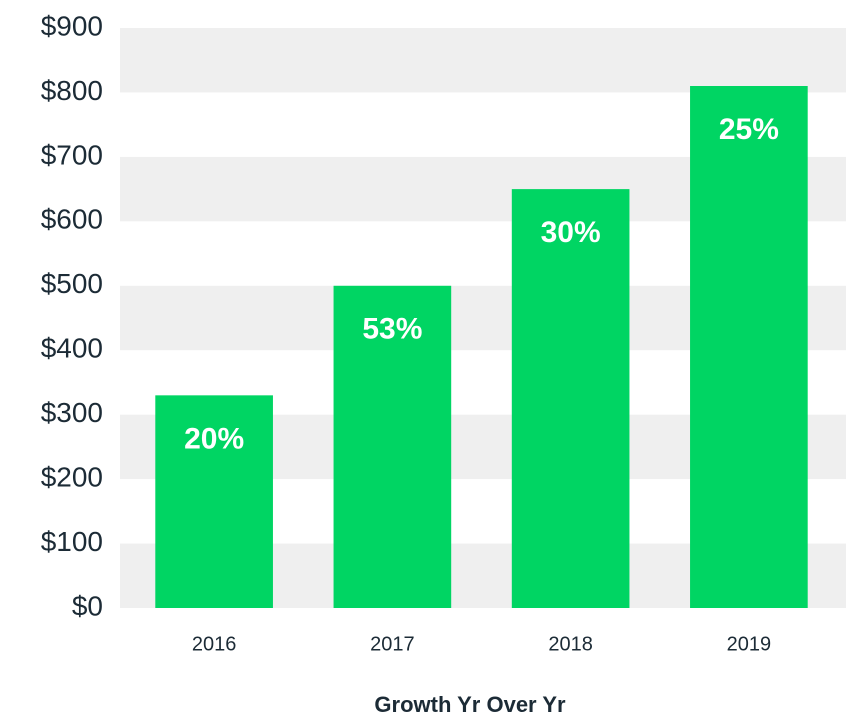 This screenshot has height=728, width=846. What do you see at coordinates (72, 477) in the screenshot?
I see `y-tick-label: $200` at bounding box center [72, 477].